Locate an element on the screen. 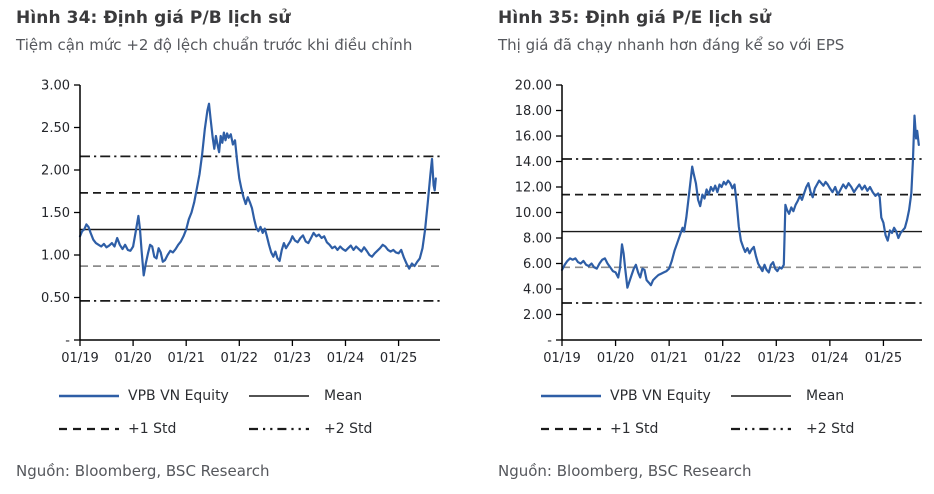 Image resolution: width=934 pixels, height=494 pixels. figure-pb-title: Hình 34: Định giá P/B lịch sử is located at coordinates (153, 18).